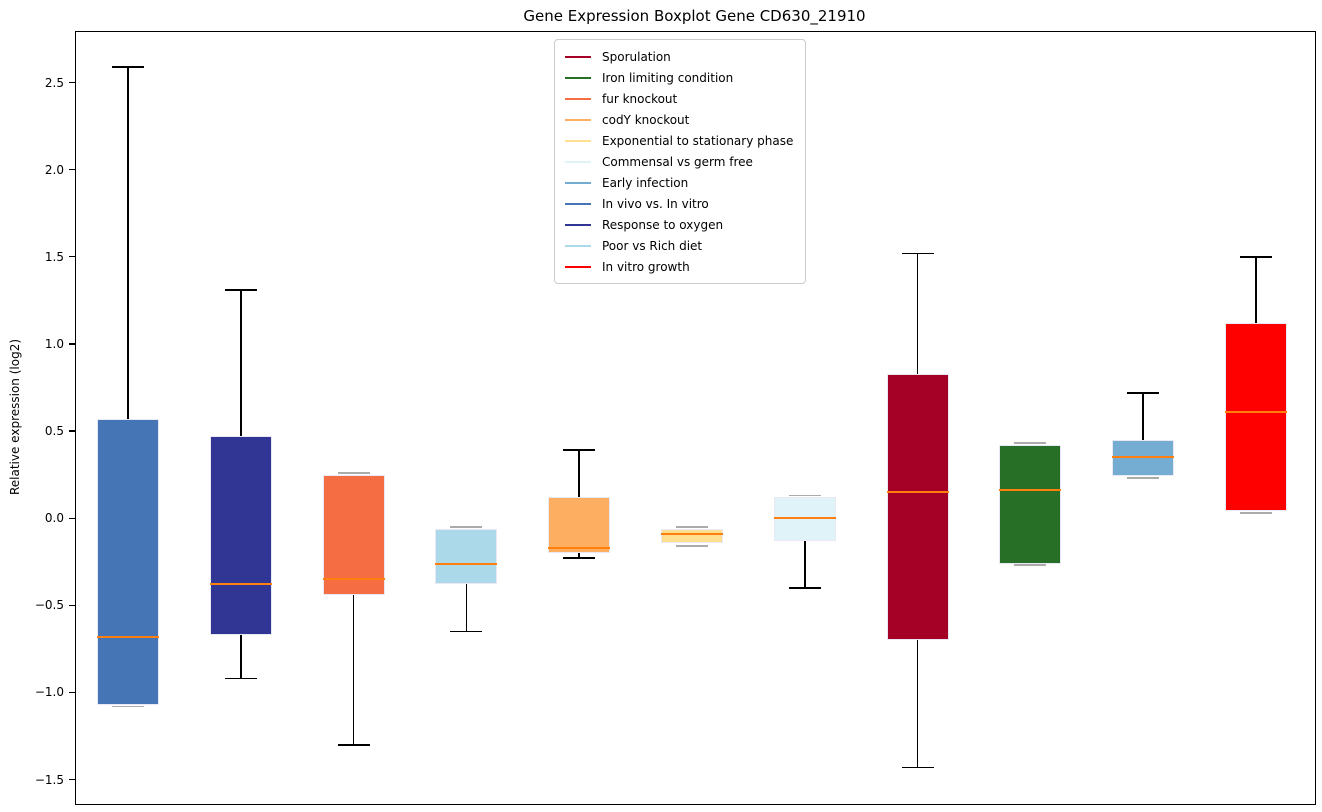 The height and width of the screenshot is (812, 1322). What do you see at coordinates (679, 77) in the screenshot?
I see `legend-item: Iron limiting condition` at bounding box center [679, 77].